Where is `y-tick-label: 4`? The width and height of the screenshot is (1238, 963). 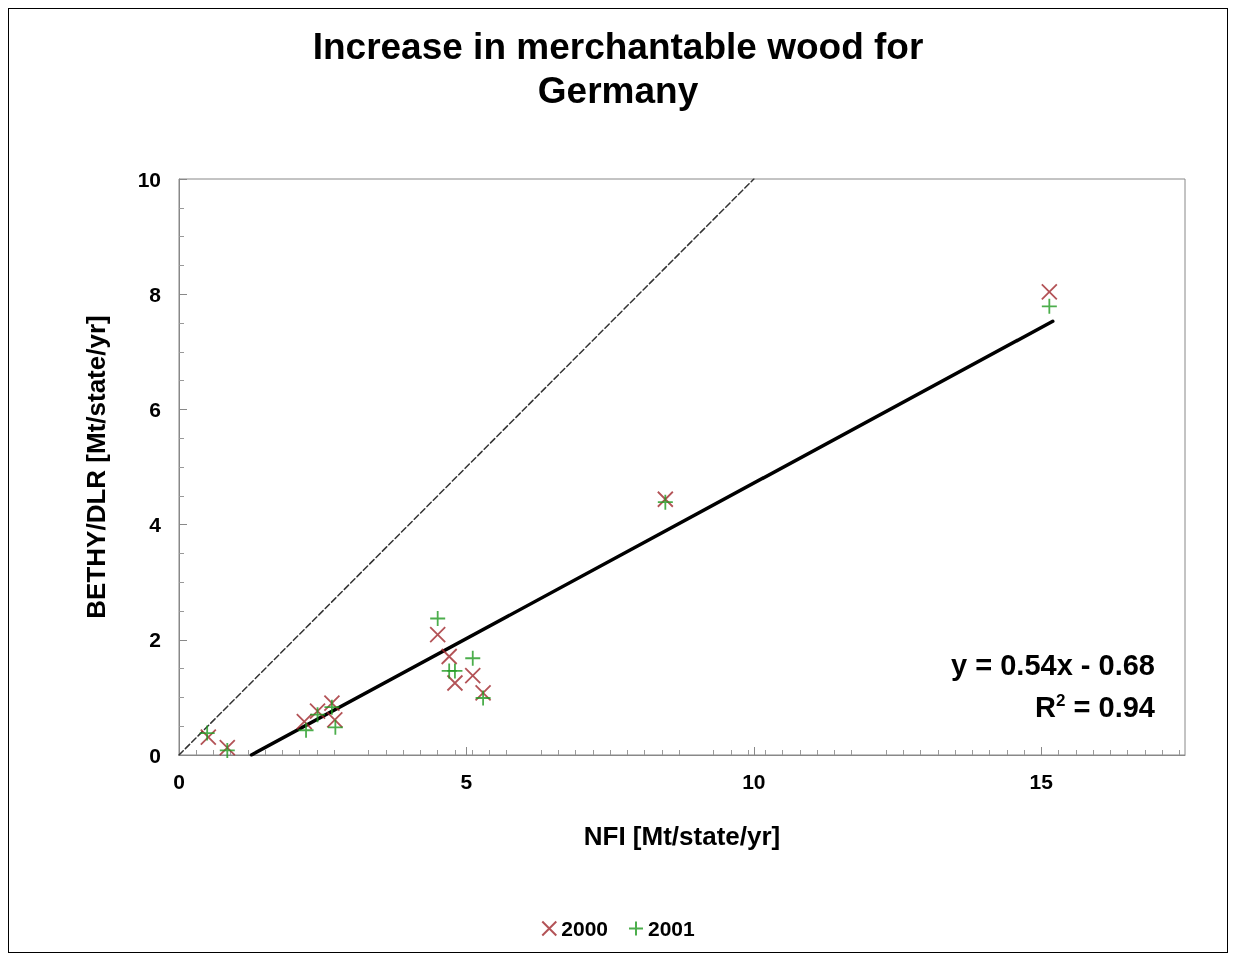
y-tick-label: 4 is located at coordinates (155, 525).